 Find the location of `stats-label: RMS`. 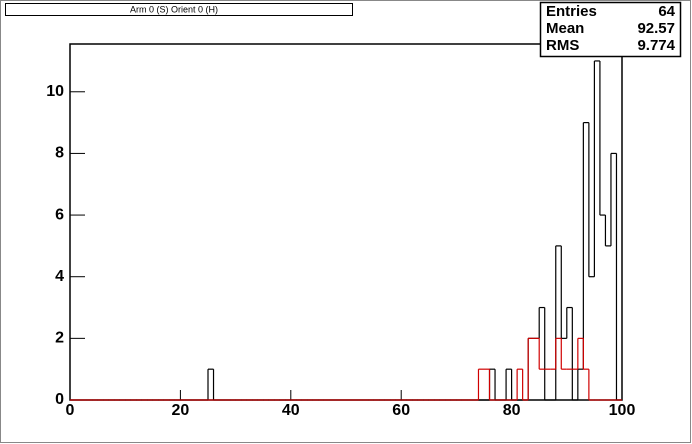

stats-label: RMS is located at coordinates (562, 45).